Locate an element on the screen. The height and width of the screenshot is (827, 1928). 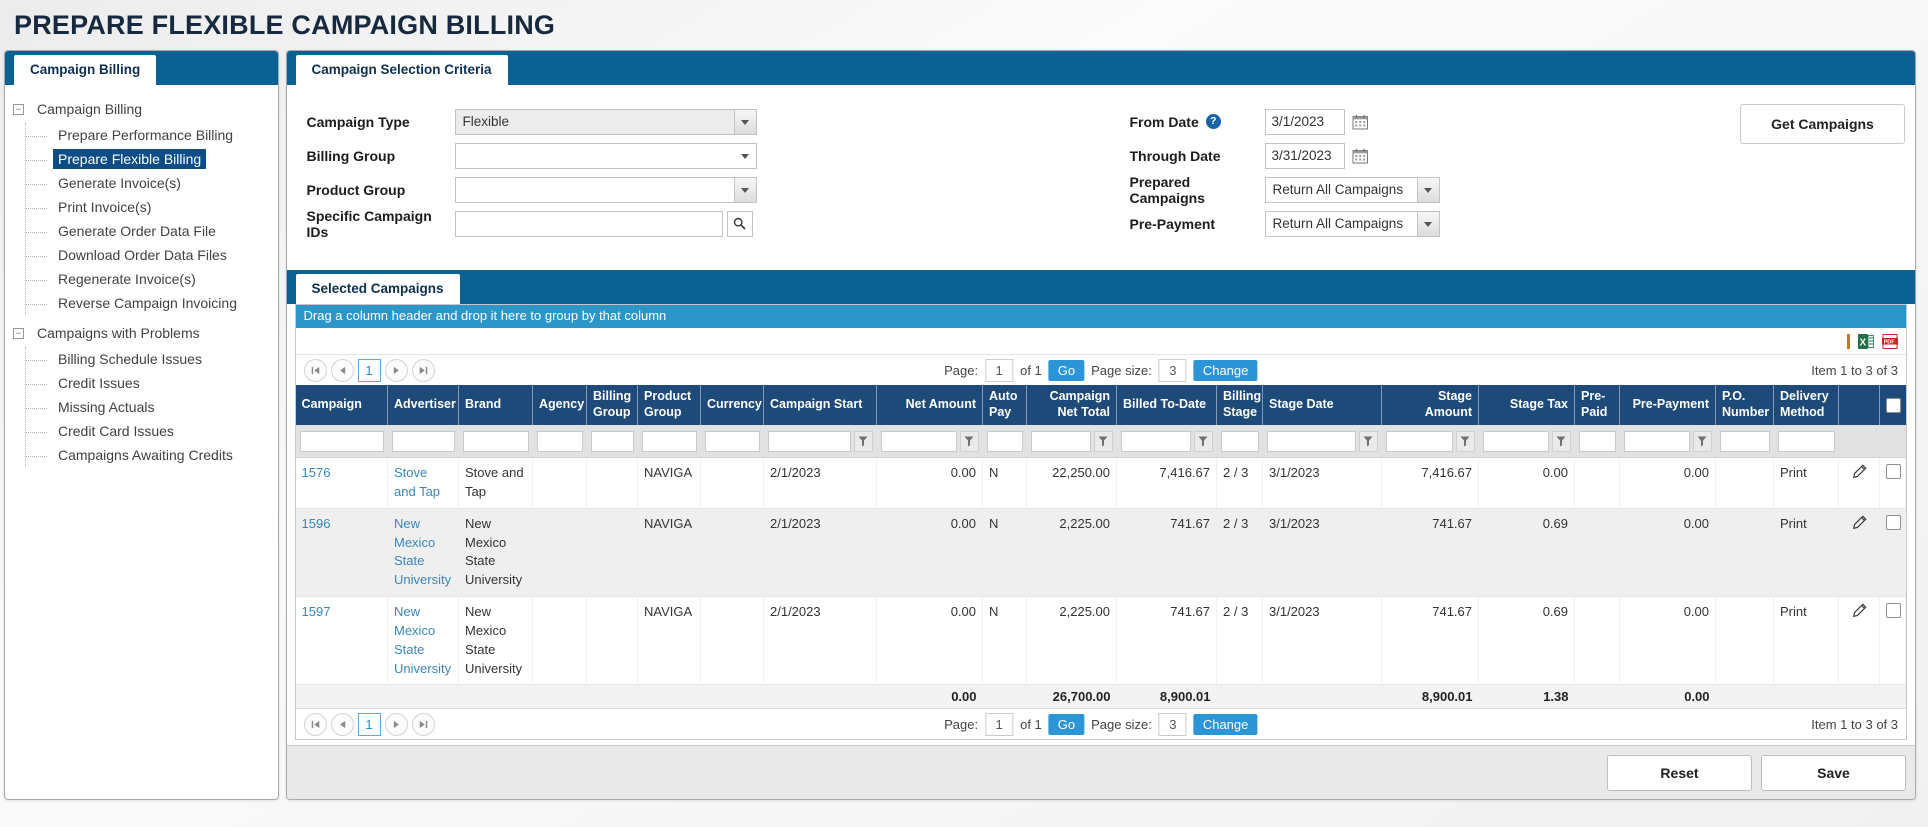
column-header-stage-tax: Stage Tax is located at coordinates (1526, 405).